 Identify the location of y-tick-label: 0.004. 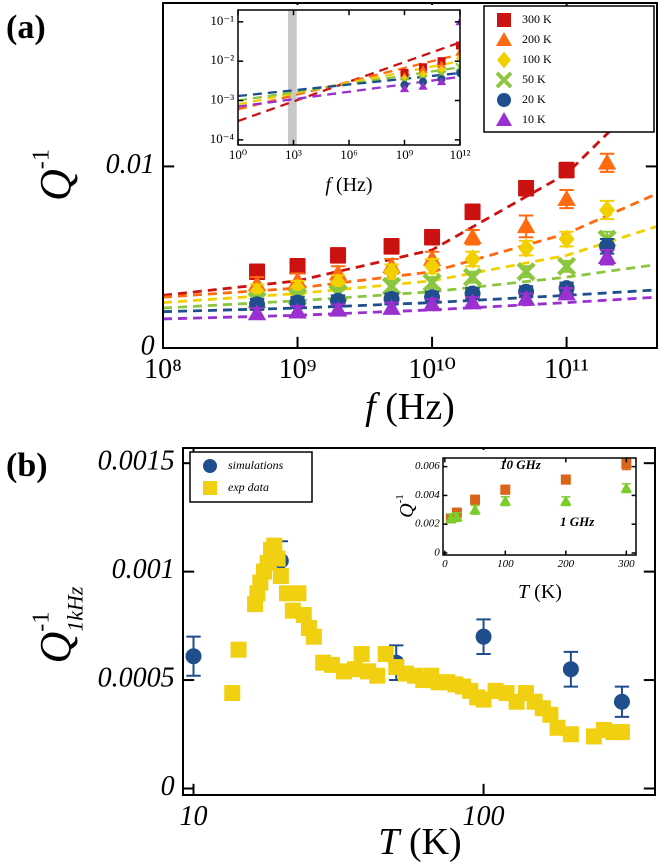
(427, 495).